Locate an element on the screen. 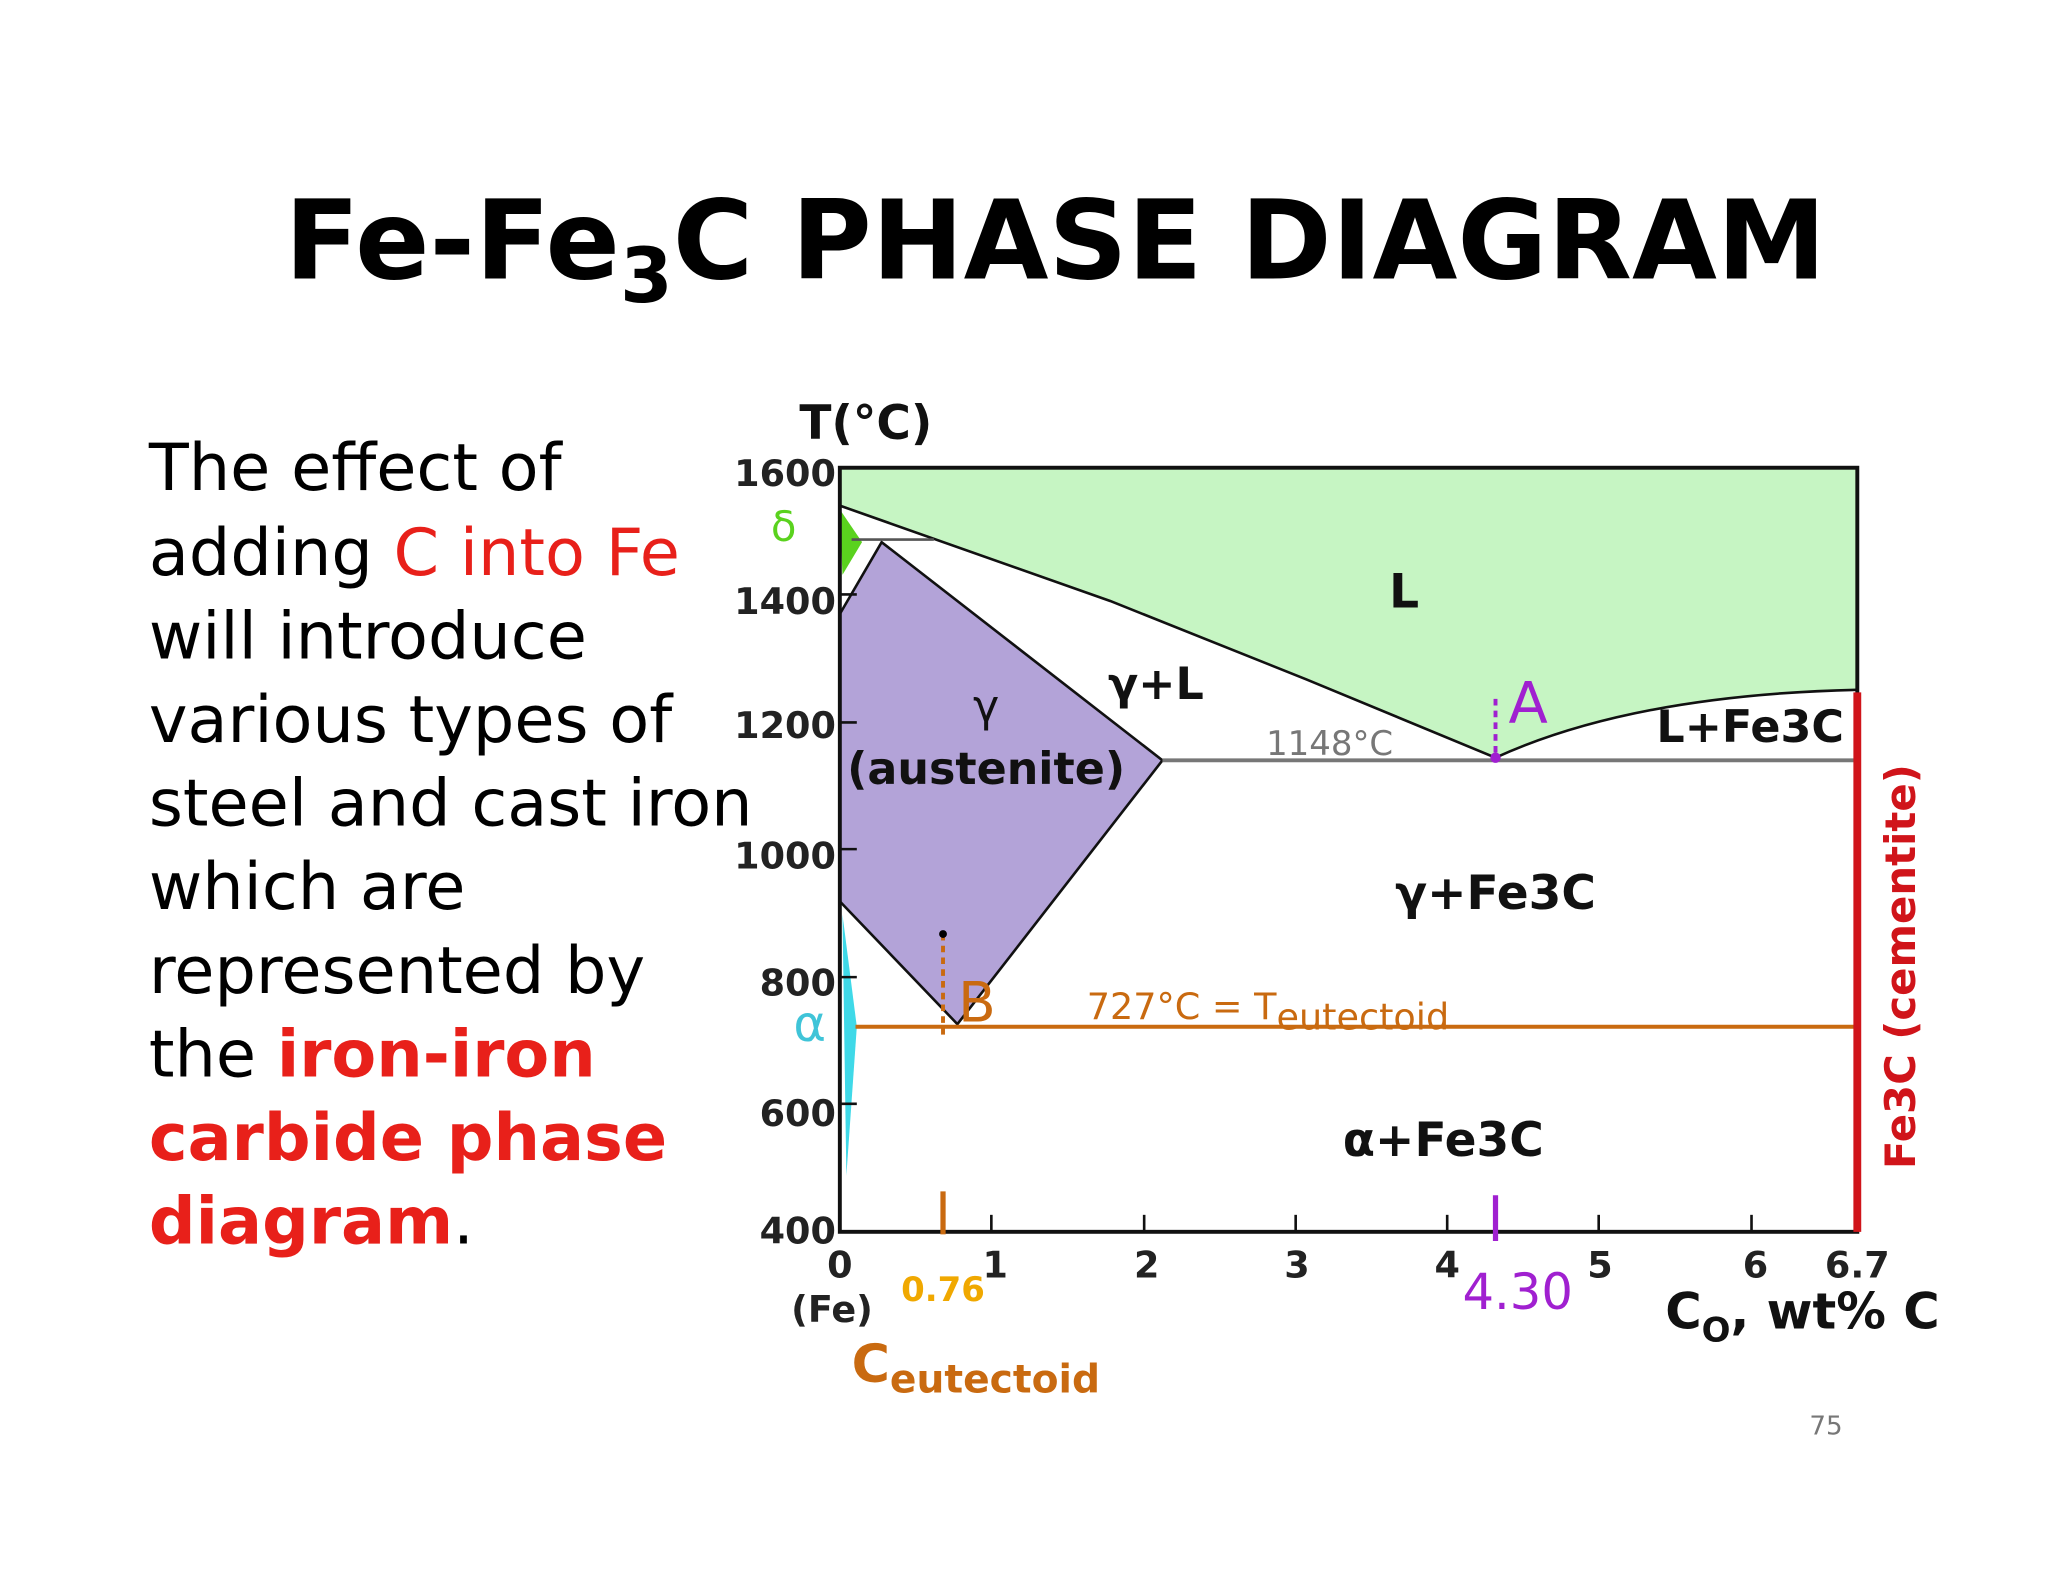  text: represented by is located at coordinates (397, 971).